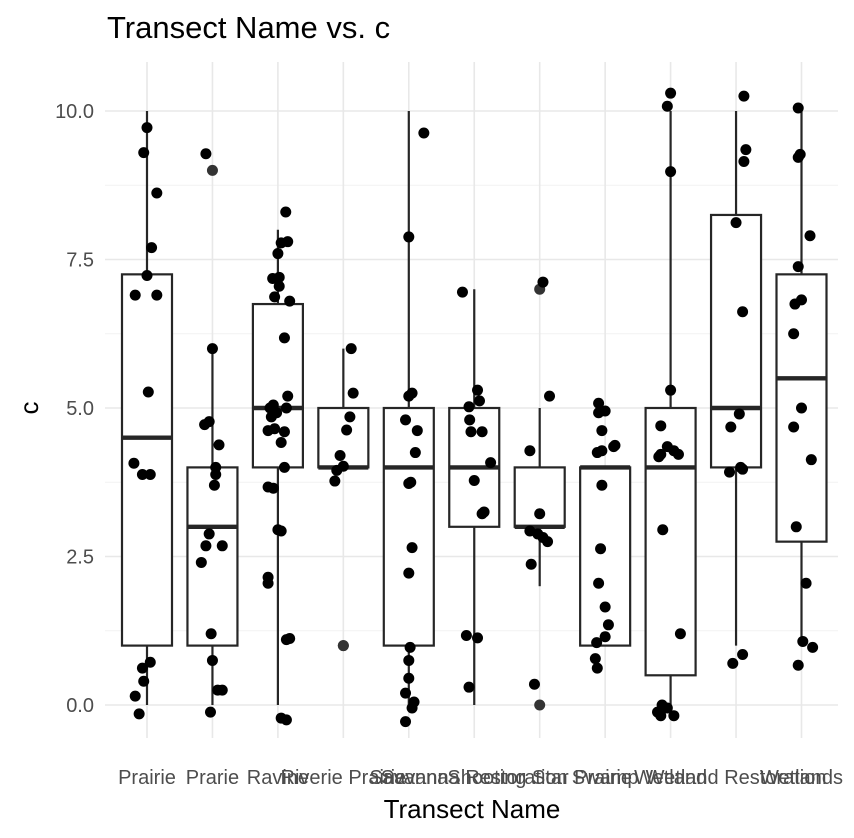 Image resolution: width=854 pixels, height=838 pixels. I want to click on x-tick-label: Wetlands, so click(801, 778).